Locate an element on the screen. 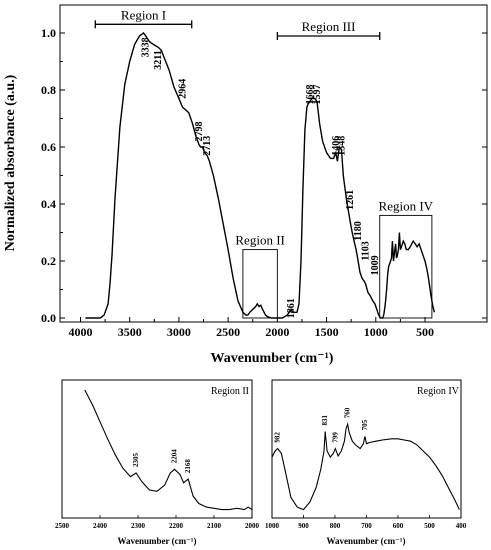 The image size is (491, 550). main-x-tick-label: 3500 is located at coordinates (130, 332).